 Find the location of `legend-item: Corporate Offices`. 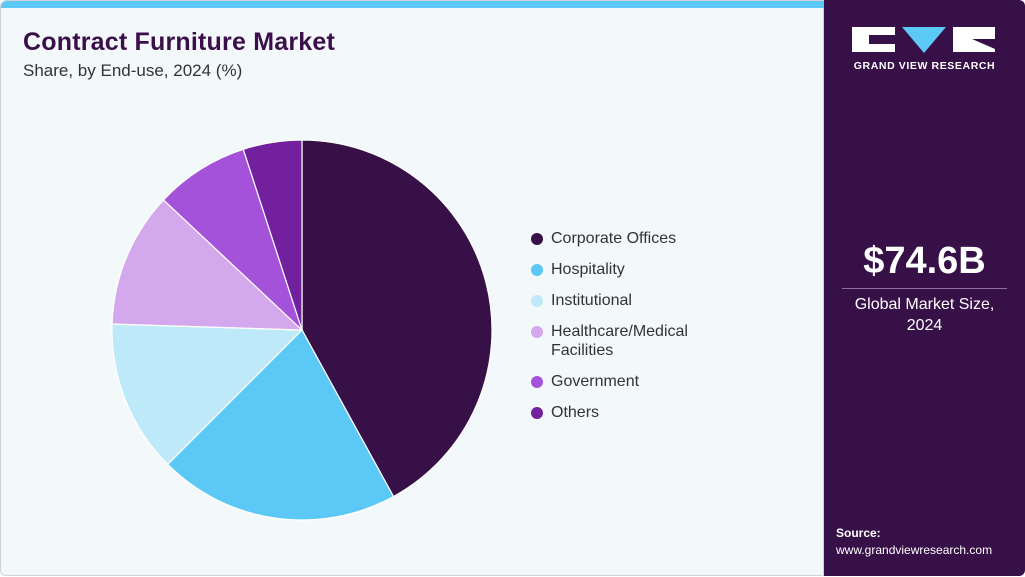

legend-item: Corporate Offices is located at coordinates (631, 238).